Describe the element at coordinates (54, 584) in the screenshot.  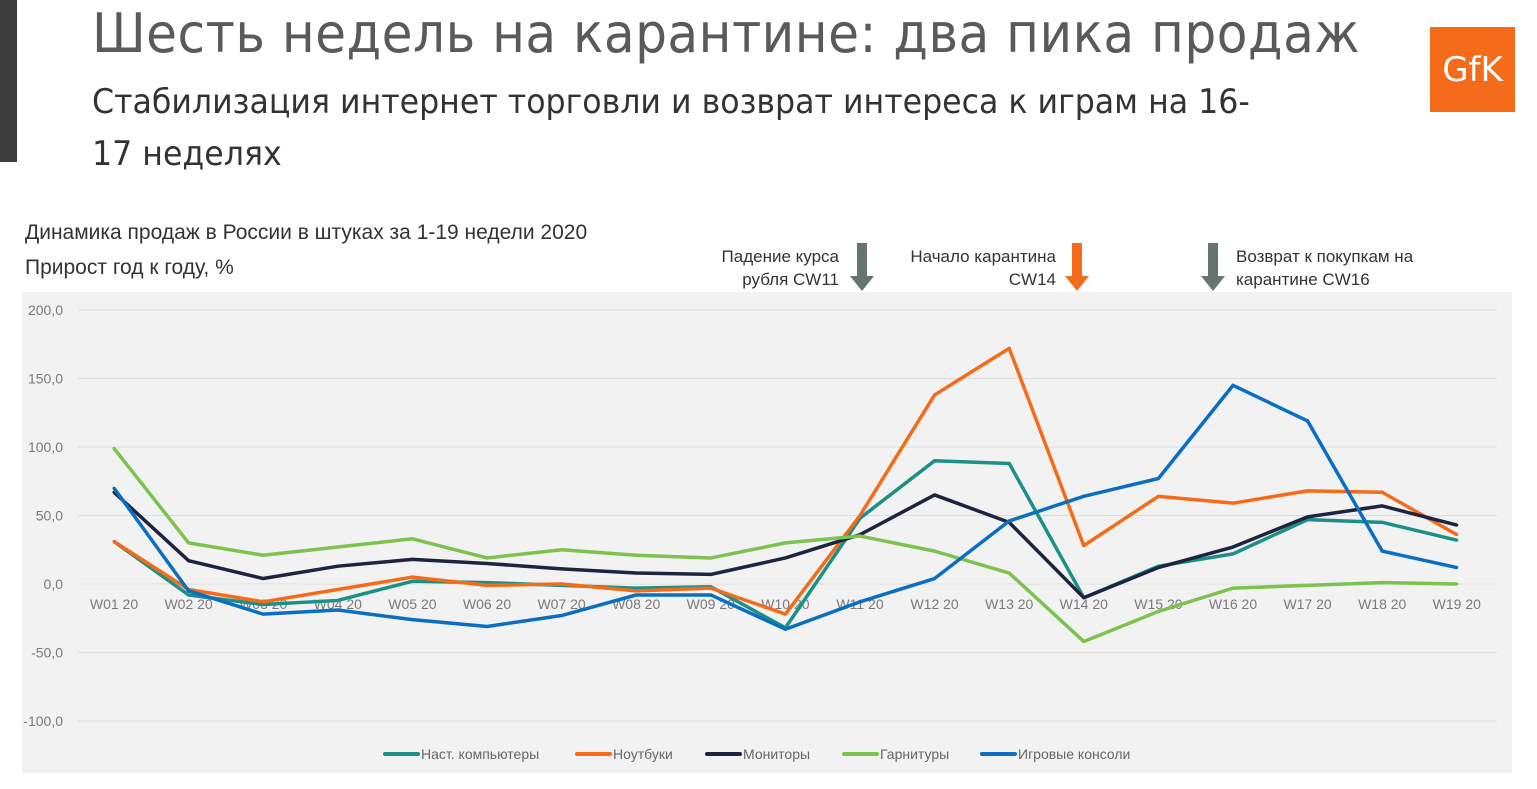
I see `y-tick-label: 0,0` at that location.